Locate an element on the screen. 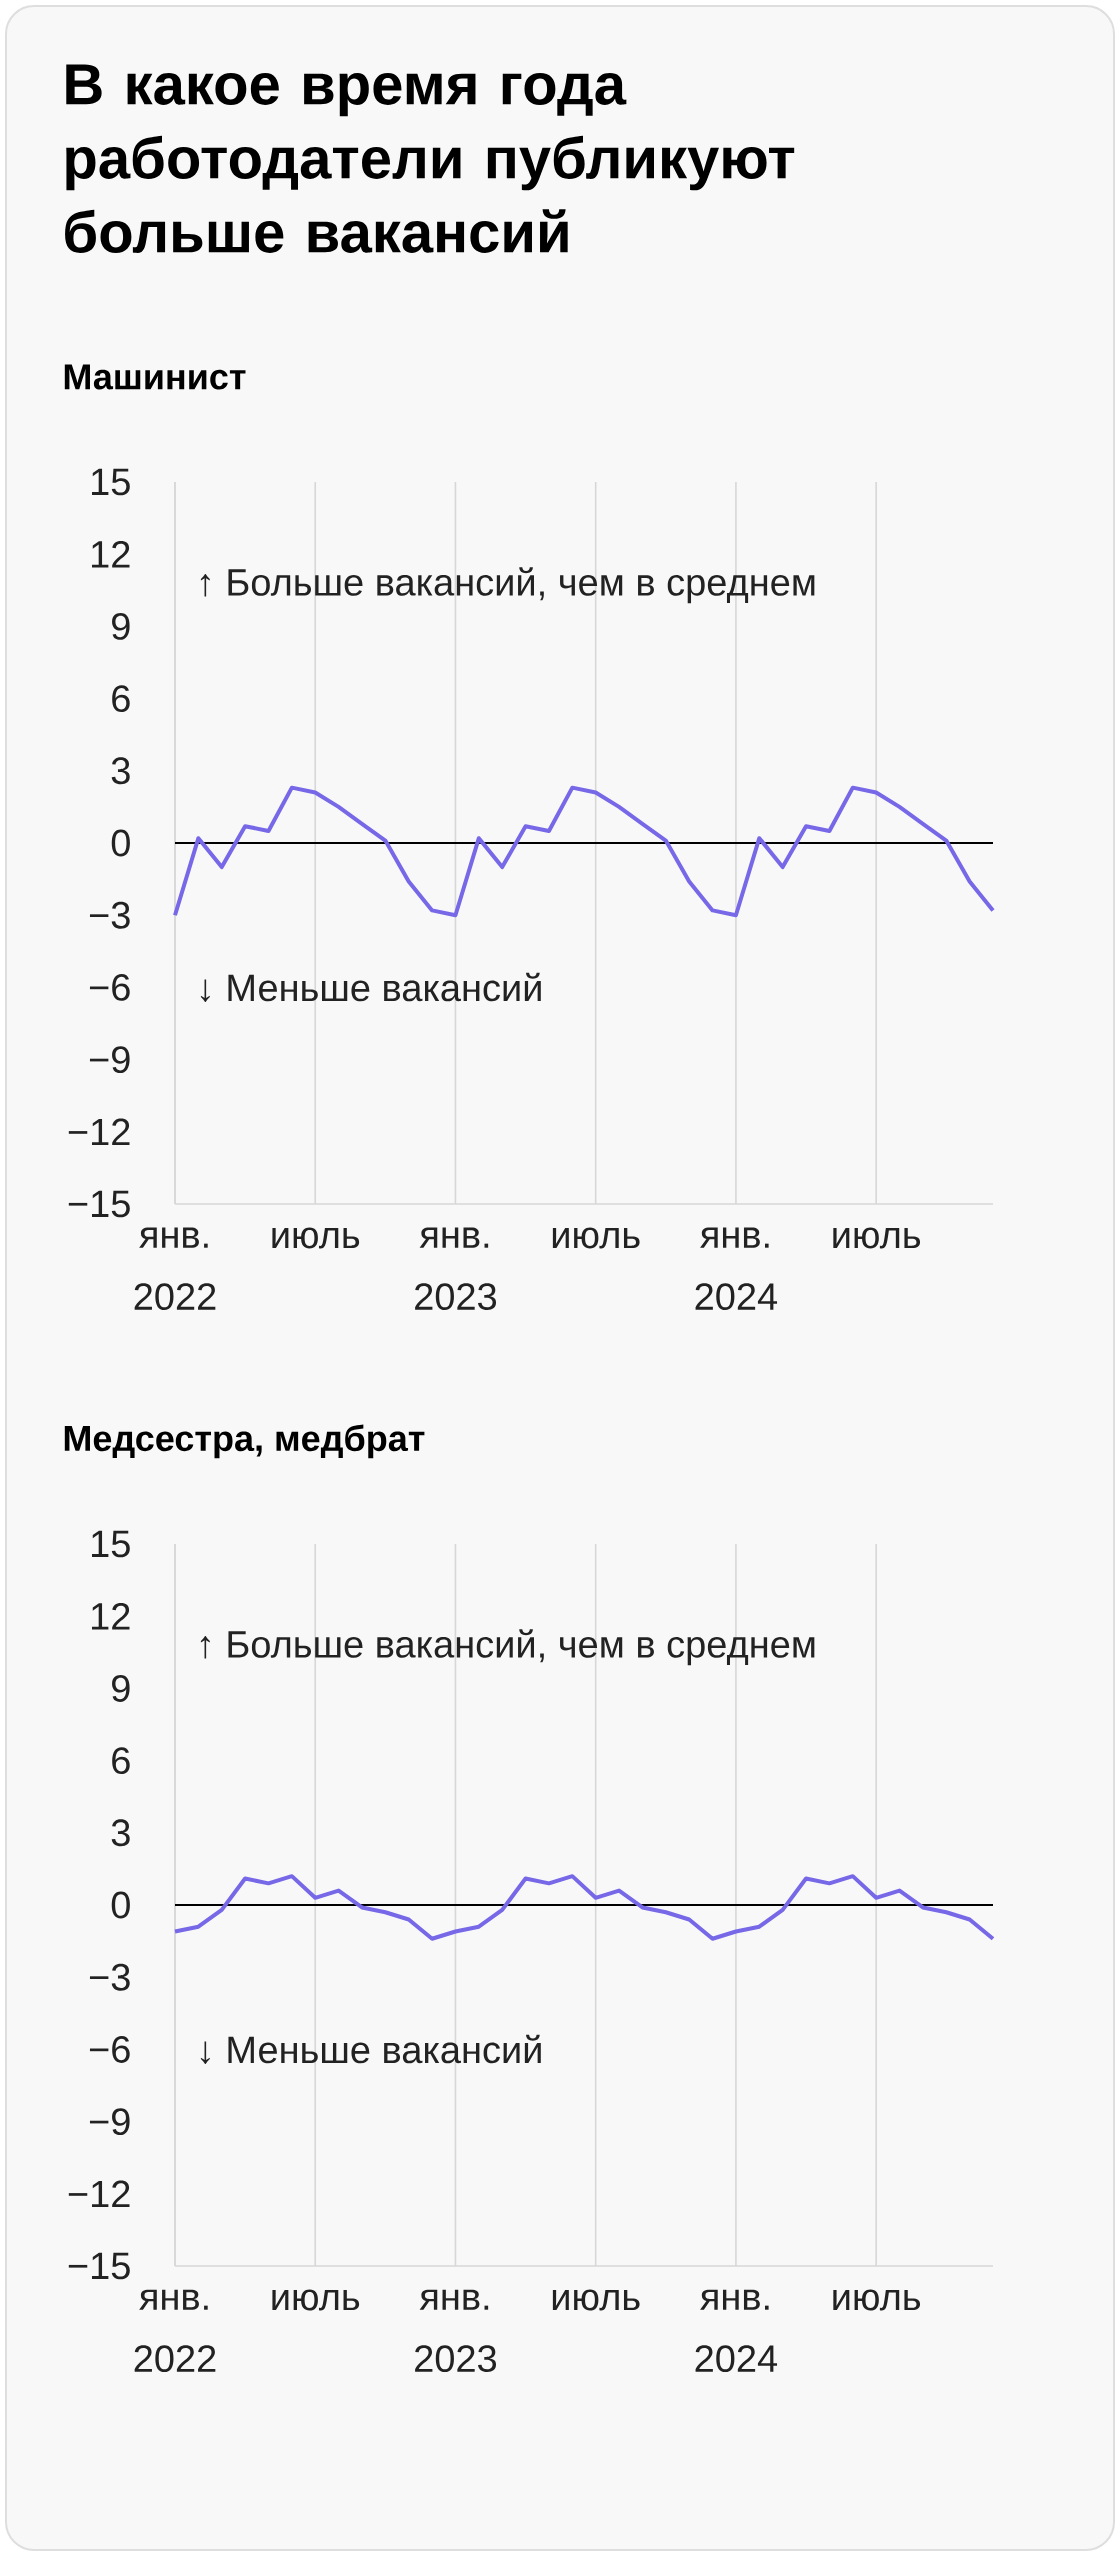 The width and height of the screenshot is (1120, 2556). chart-title: Медсестра, медбрат is located at coordinates (244, 1441).